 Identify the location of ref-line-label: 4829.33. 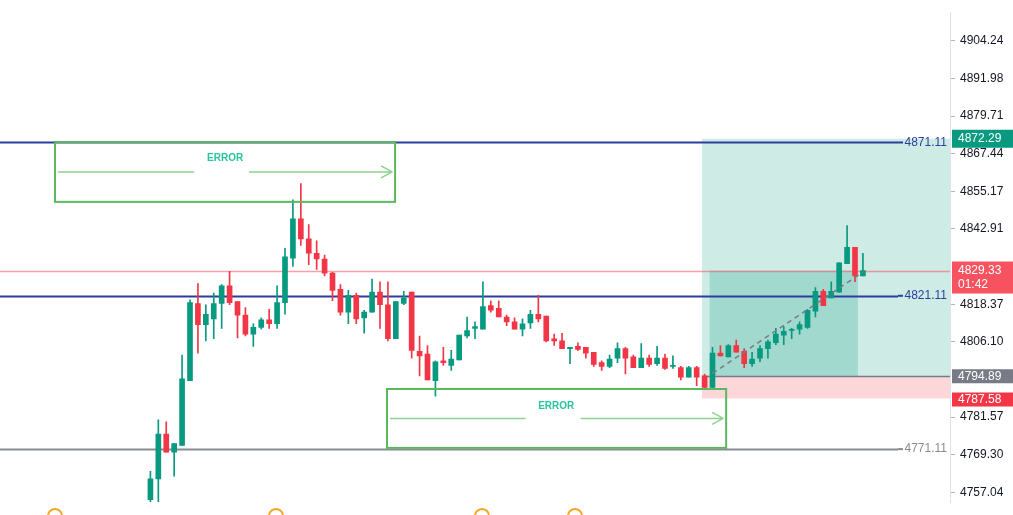
(980, 269).